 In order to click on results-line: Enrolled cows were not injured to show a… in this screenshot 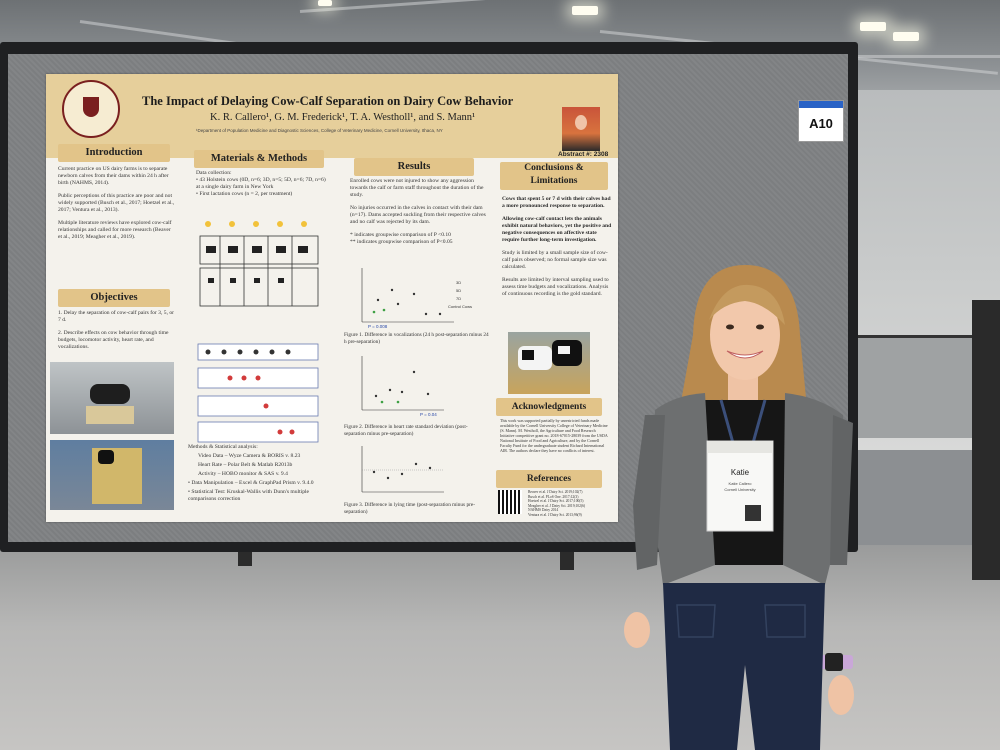, I will do `click(417, 188)`.